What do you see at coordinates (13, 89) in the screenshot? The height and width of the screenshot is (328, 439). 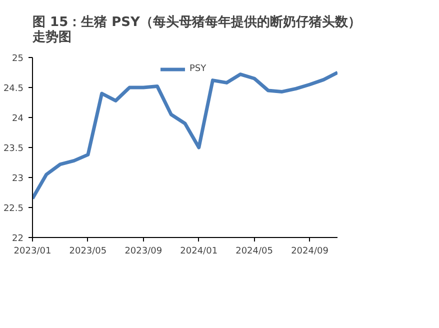 I see `y-tick-label: 24.5` at bounding box center [13, 89].